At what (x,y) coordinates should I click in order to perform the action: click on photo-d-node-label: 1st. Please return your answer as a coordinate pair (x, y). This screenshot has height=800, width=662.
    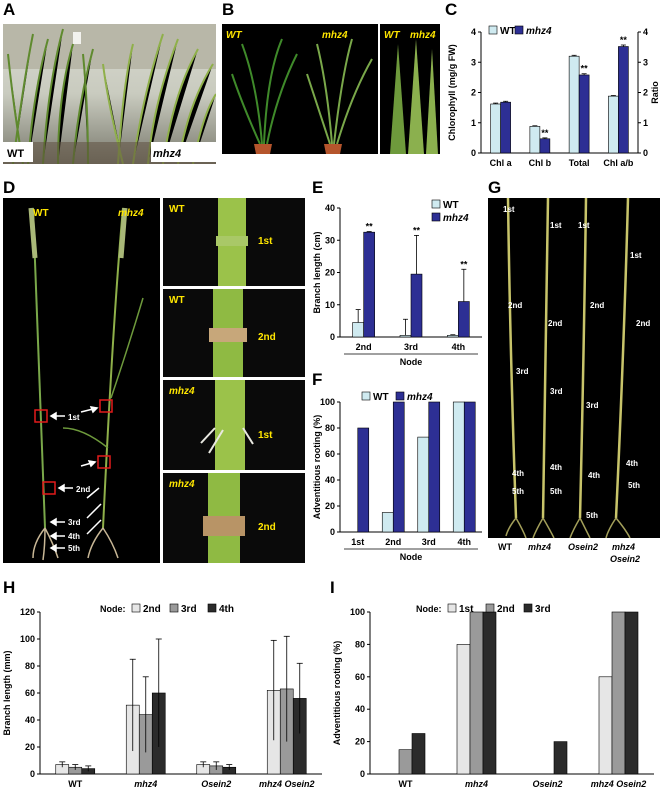
    Looking at the image, I should click on (74, 417).